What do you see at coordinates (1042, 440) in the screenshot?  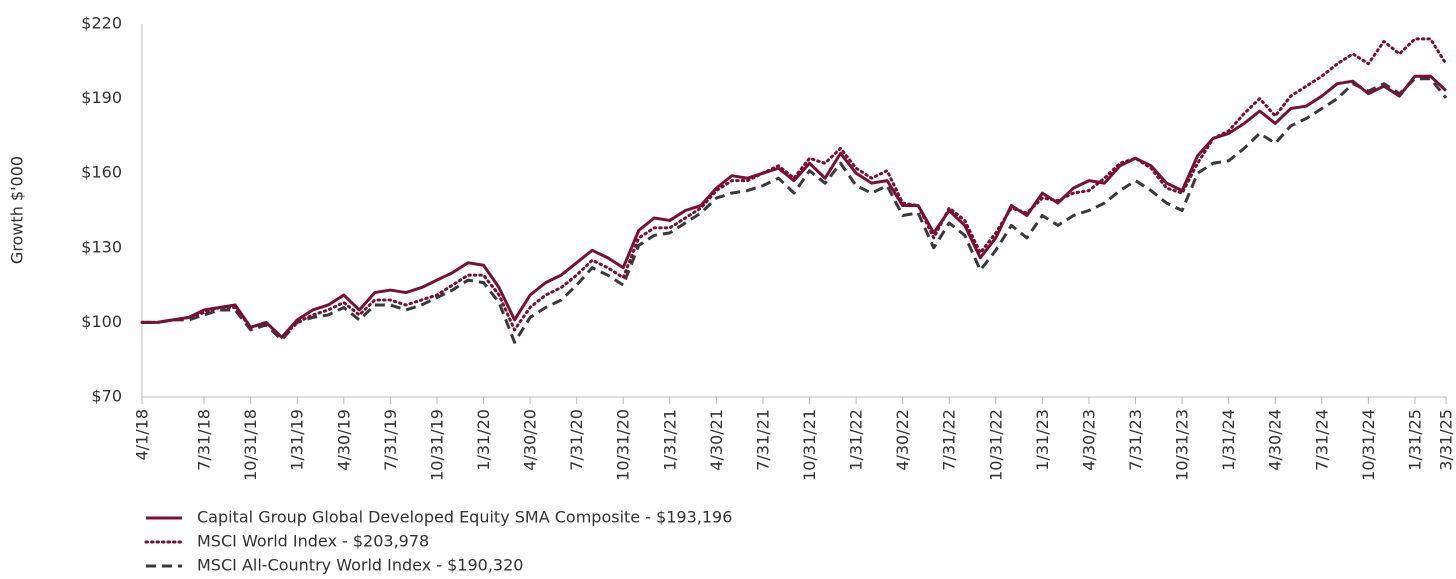 I see `x-tick-label: 1/31/23` at bounding box center [1042, 440].